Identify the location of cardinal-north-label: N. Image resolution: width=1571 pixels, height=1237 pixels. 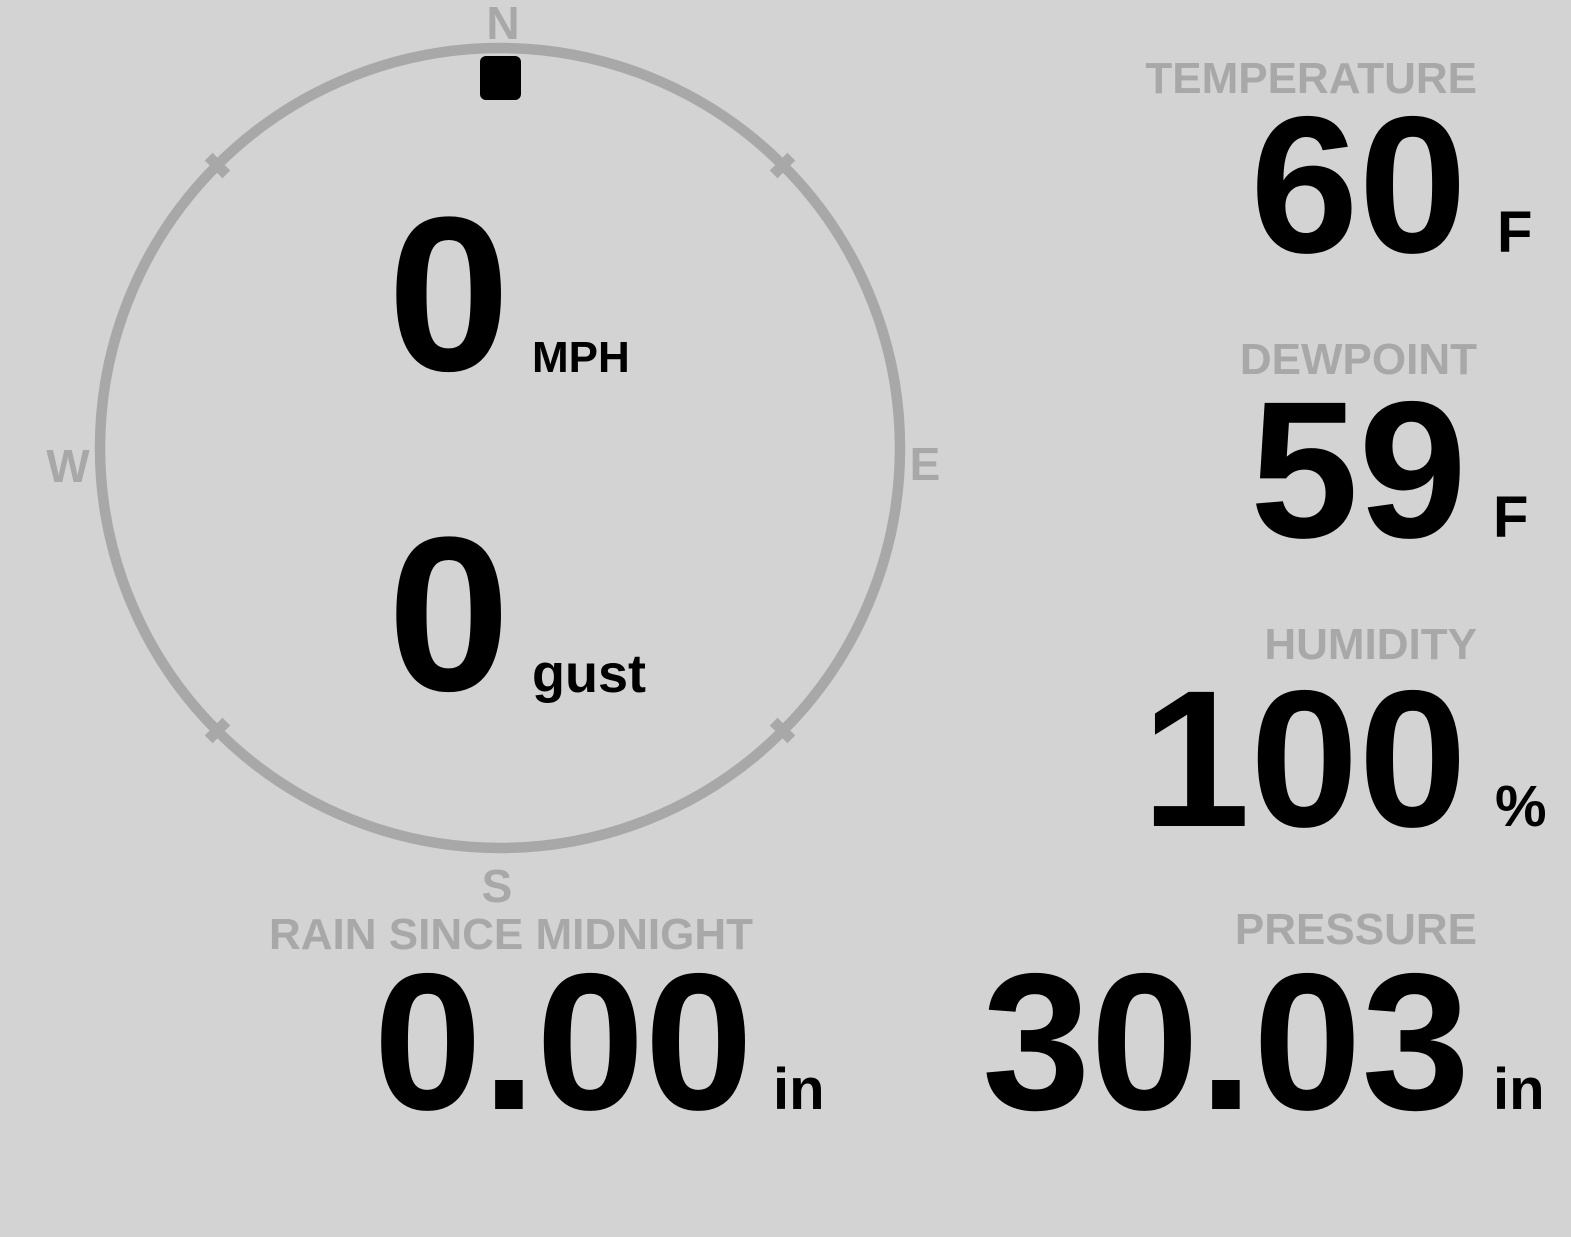
(503, 24).